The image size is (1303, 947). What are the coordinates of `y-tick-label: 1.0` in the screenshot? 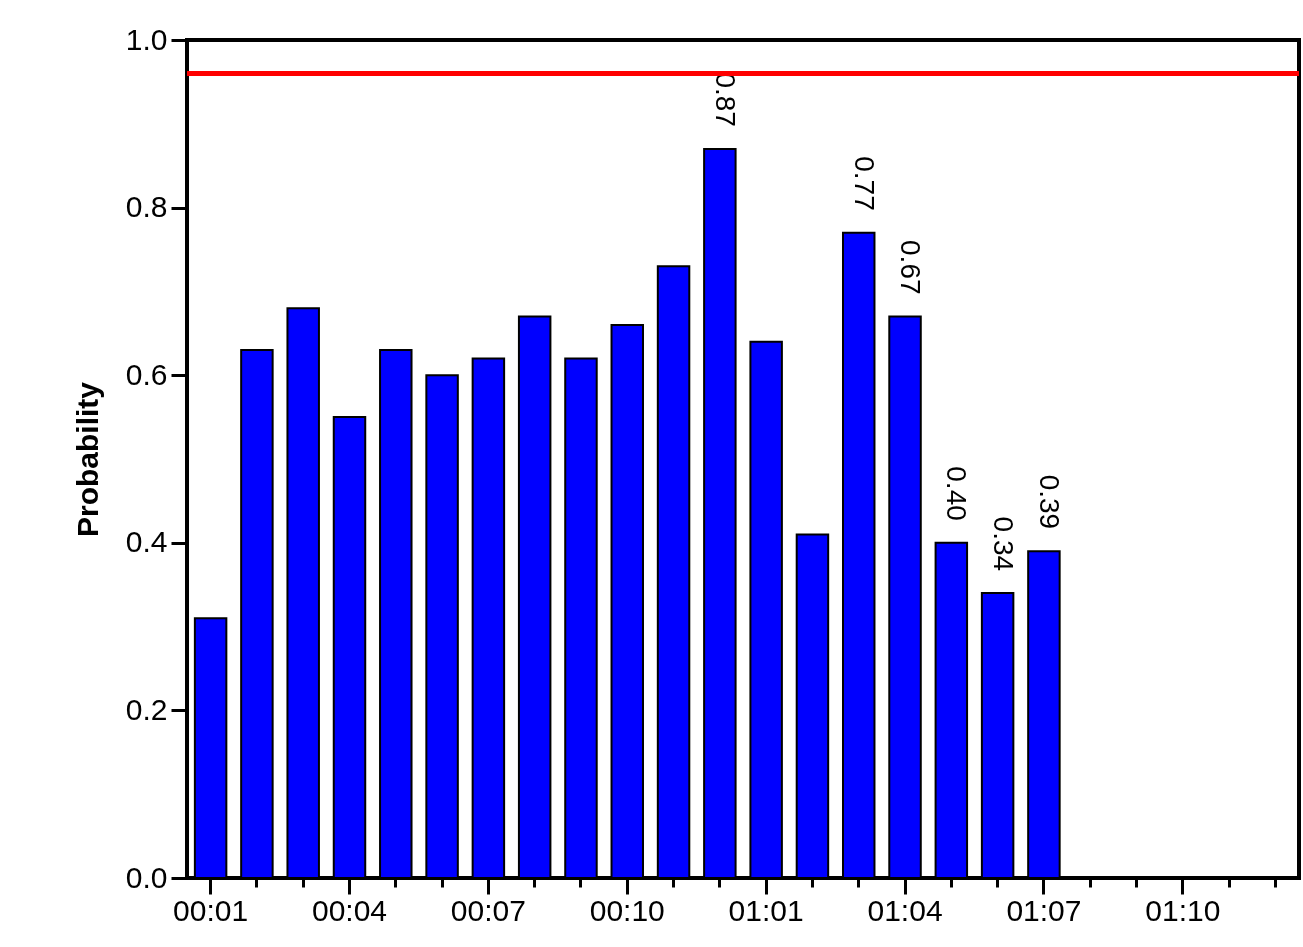 It's located at (146, 39).